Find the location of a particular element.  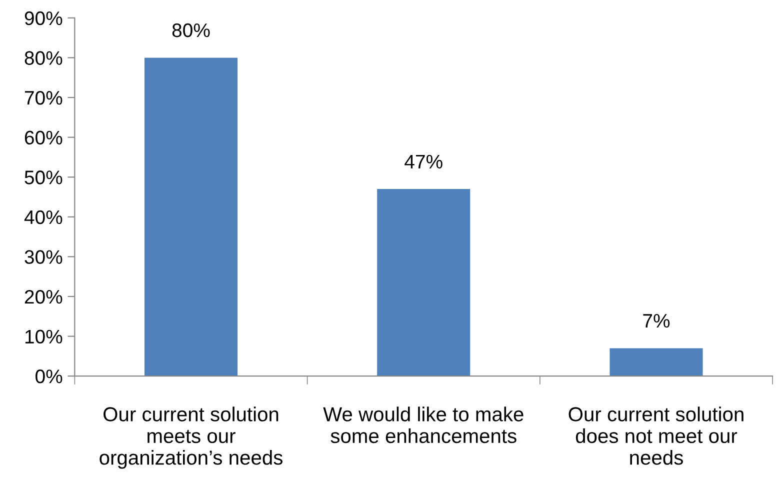

y-tick-label: 40% is located at coordinates (43, 217).